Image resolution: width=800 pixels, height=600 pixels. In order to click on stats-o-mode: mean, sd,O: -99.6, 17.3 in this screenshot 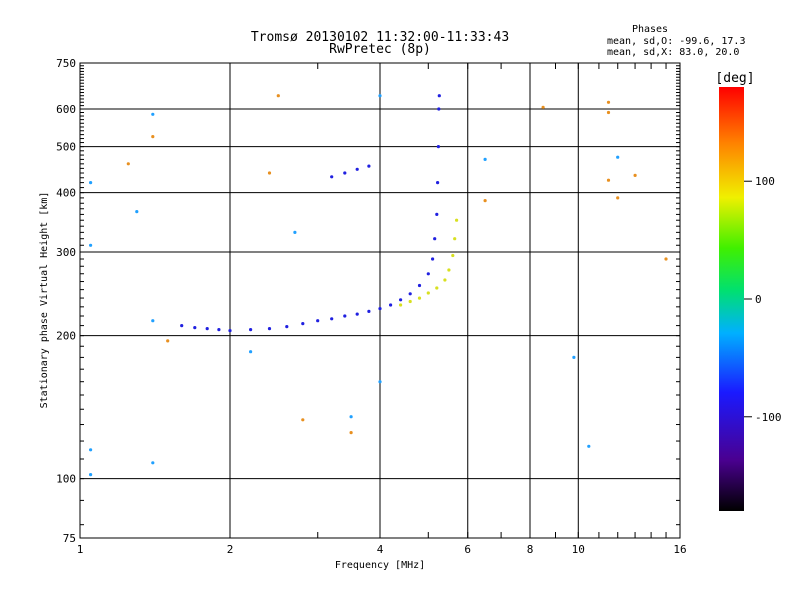, I will do `click(676, 41)`.